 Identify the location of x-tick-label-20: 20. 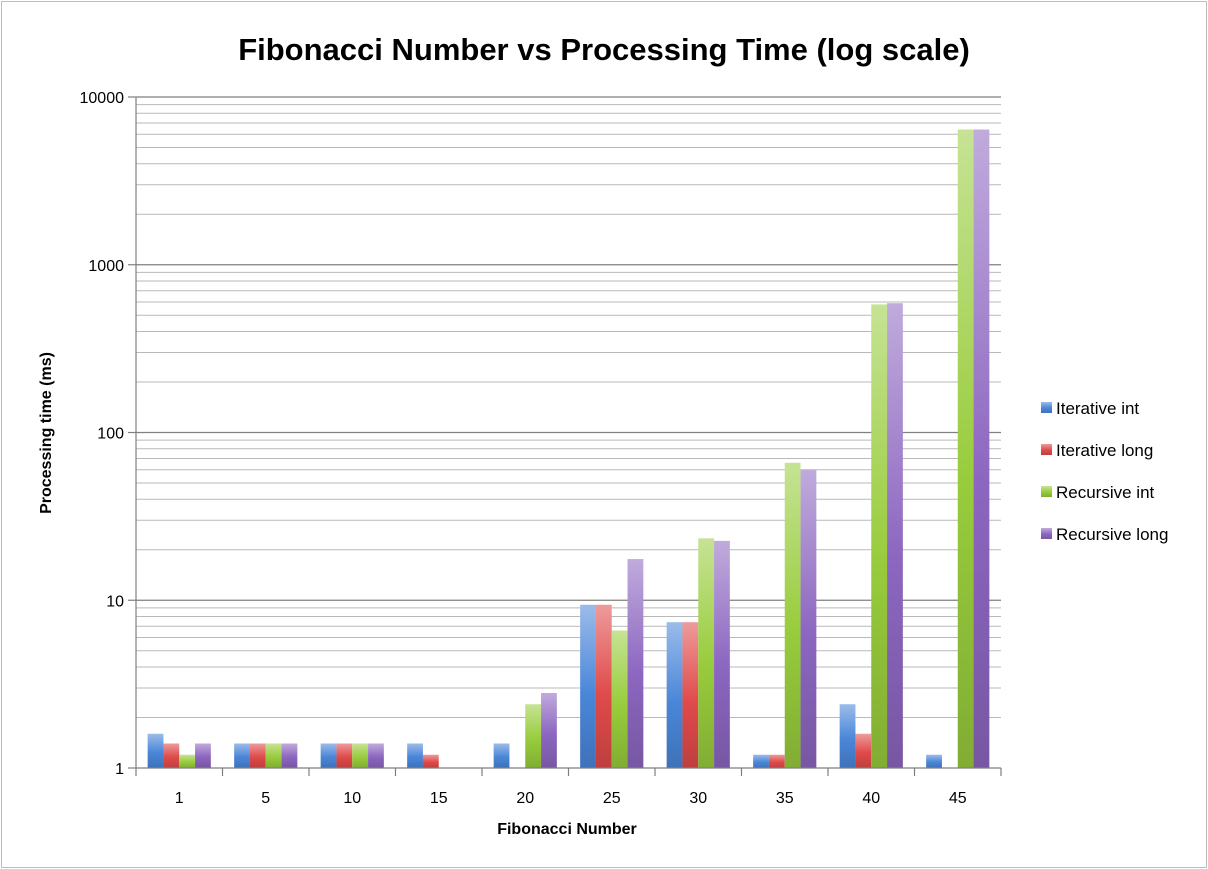
(525, 798).